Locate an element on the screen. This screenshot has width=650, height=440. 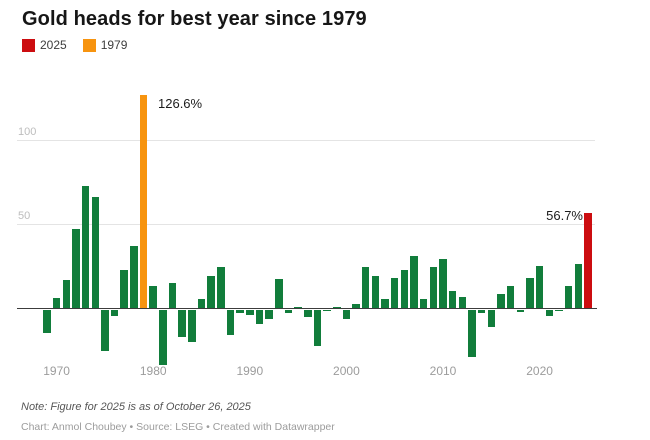
bar-1981 is located at coordinates (163, 337).